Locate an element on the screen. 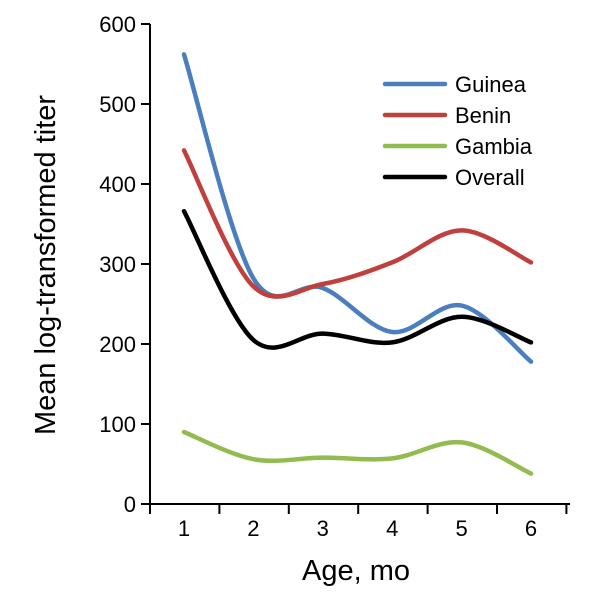 This screenshot has height=596, width=600. y-tick-label: 500 is located at coordinates (117, 104).